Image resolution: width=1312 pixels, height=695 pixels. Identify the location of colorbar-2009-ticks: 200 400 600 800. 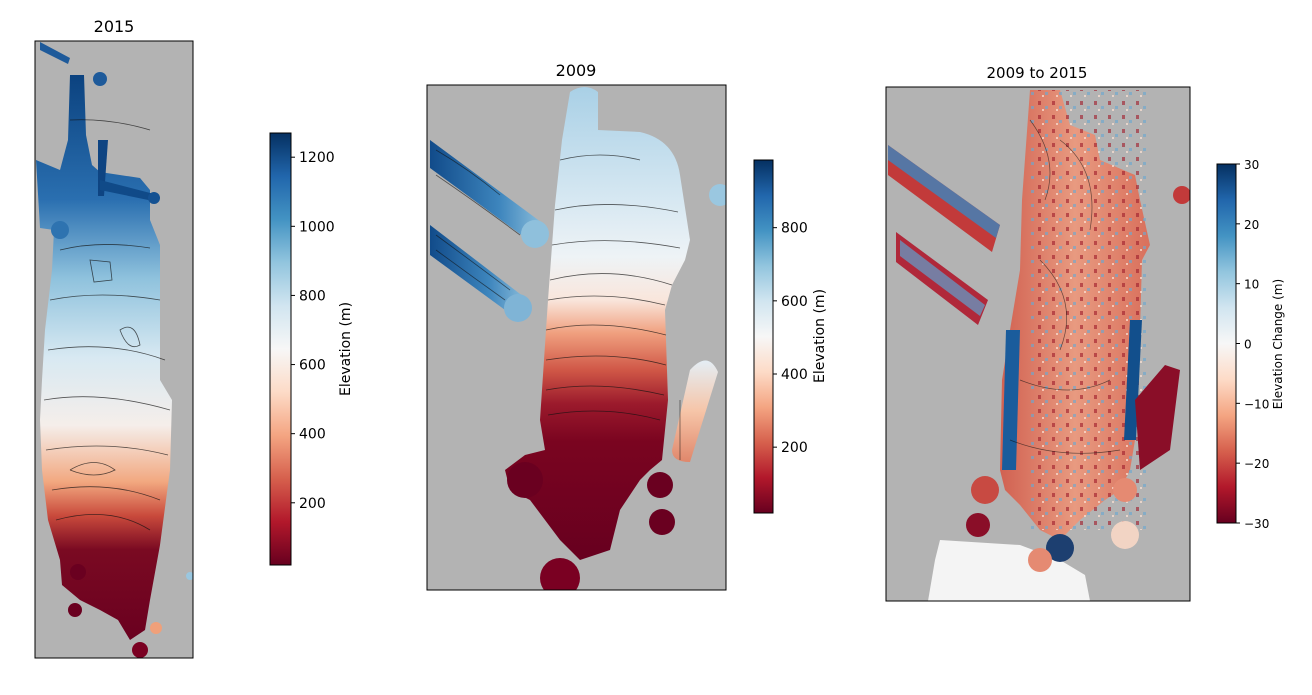
(790, 338).